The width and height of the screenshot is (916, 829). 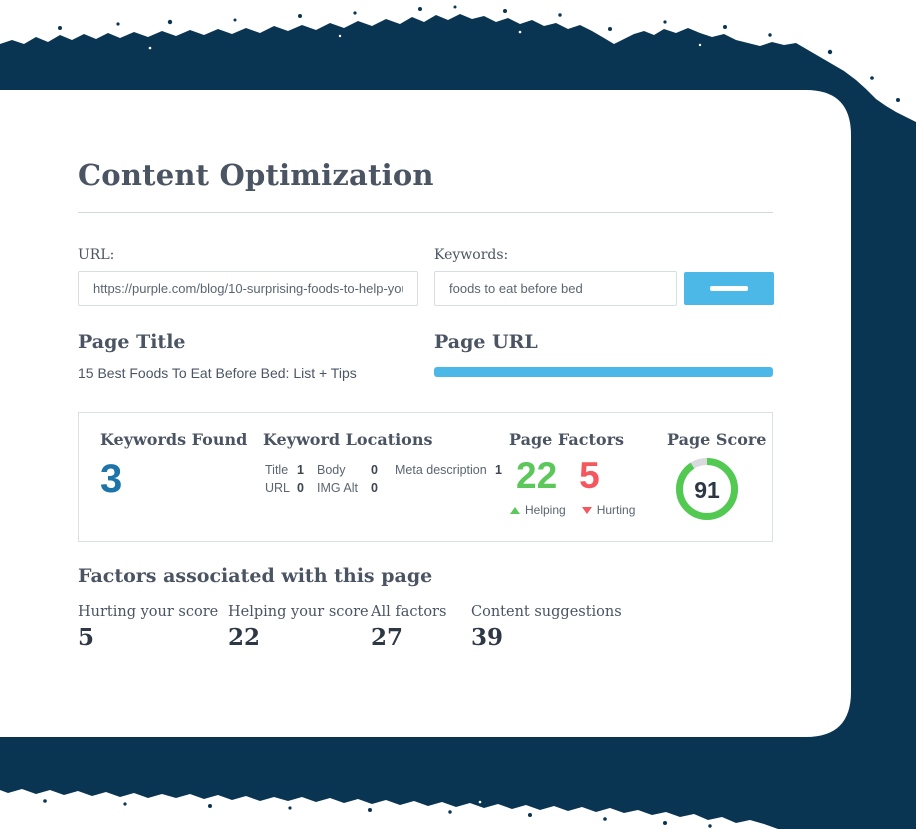 I want to click on kl-value-body: 0, so click(x=374, y=470).